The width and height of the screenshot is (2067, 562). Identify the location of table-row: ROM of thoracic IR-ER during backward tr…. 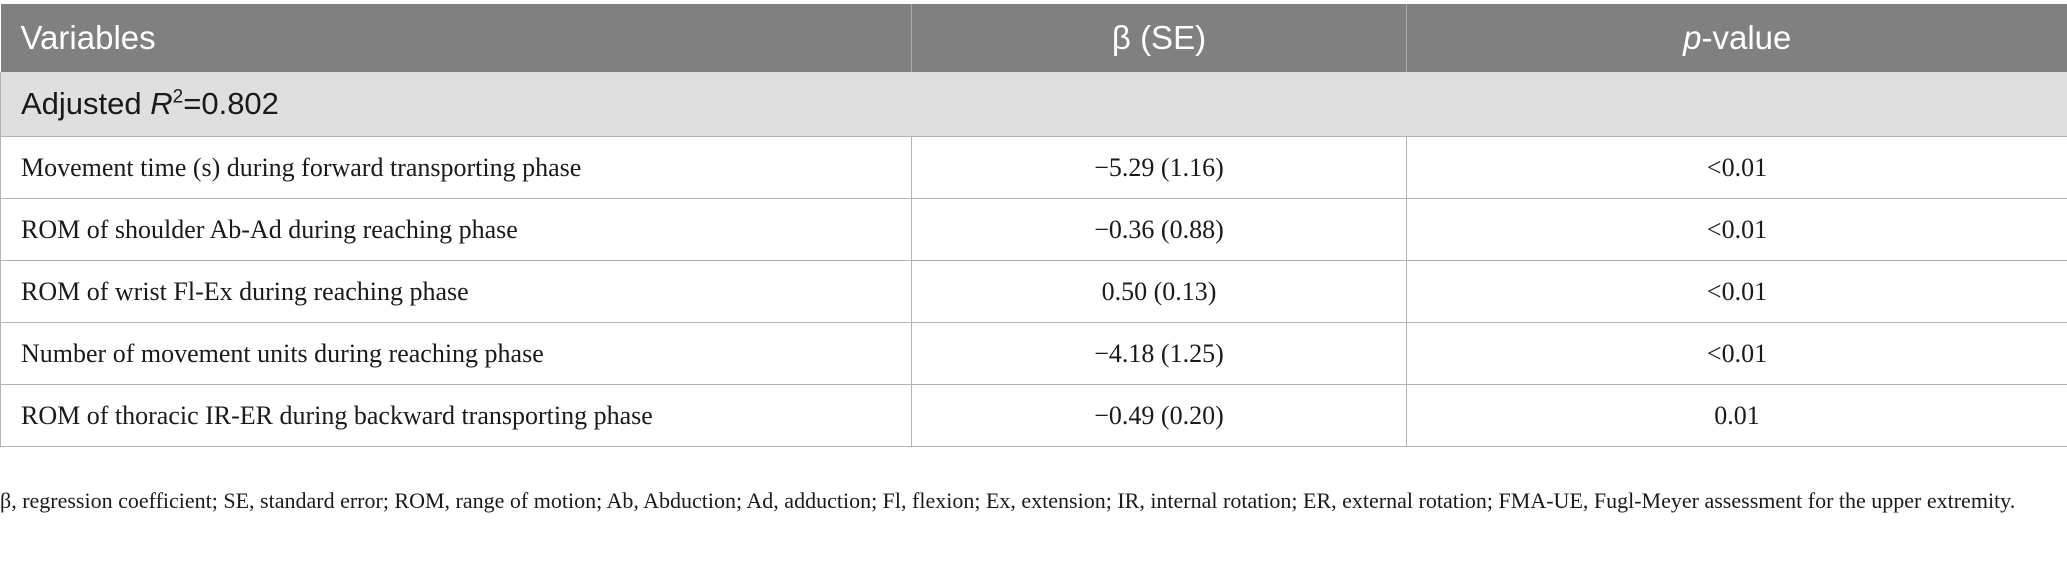
(1033, 415).